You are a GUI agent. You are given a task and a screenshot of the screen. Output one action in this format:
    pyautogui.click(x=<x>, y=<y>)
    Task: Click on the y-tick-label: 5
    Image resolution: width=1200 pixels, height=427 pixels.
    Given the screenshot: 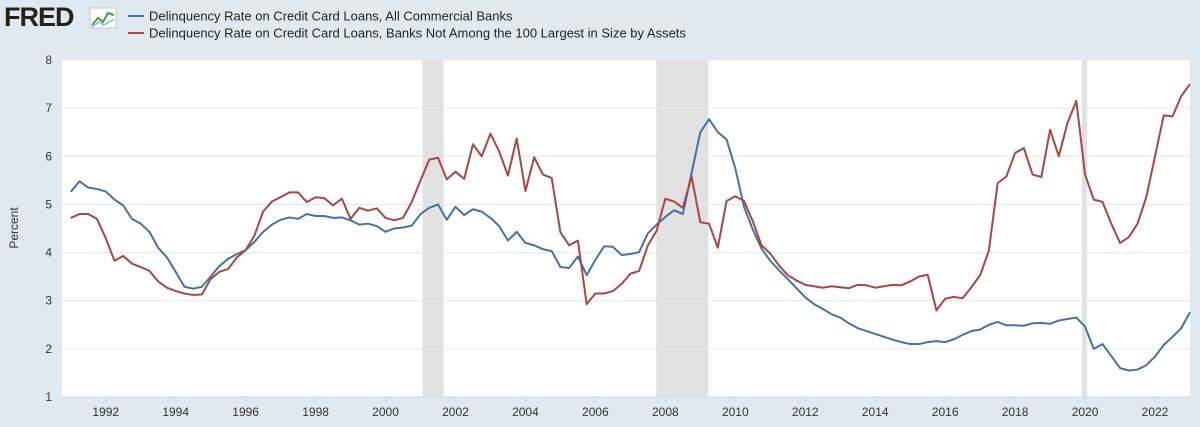 What is the action you would take?
    pyautogui.click(x=48, y=204)
    